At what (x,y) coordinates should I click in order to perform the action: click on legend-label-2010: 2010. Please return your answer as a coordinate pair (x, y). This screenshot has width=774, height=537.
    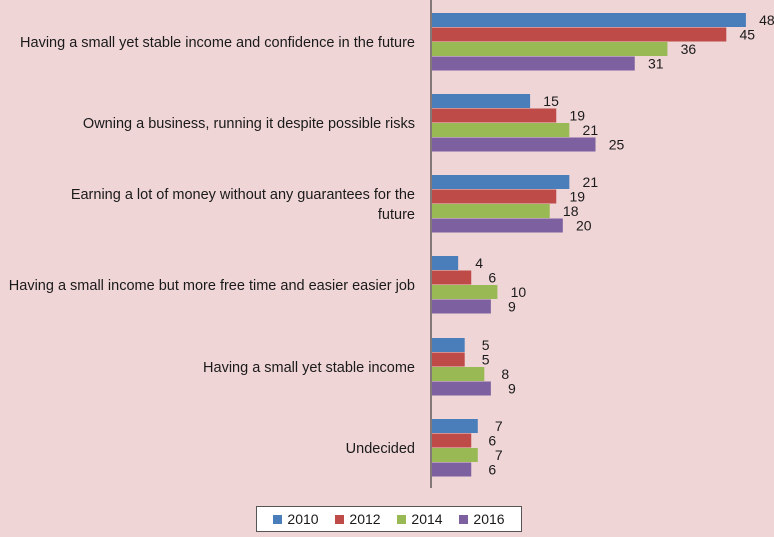
    Looking at the image, I should click on (303, 519).